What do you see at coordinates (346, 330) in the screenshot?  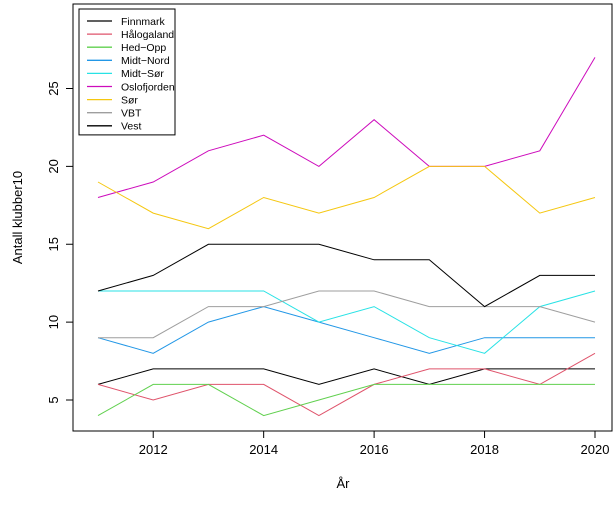 I see `series-line-midt-nord` at bounding box center [346, 330].